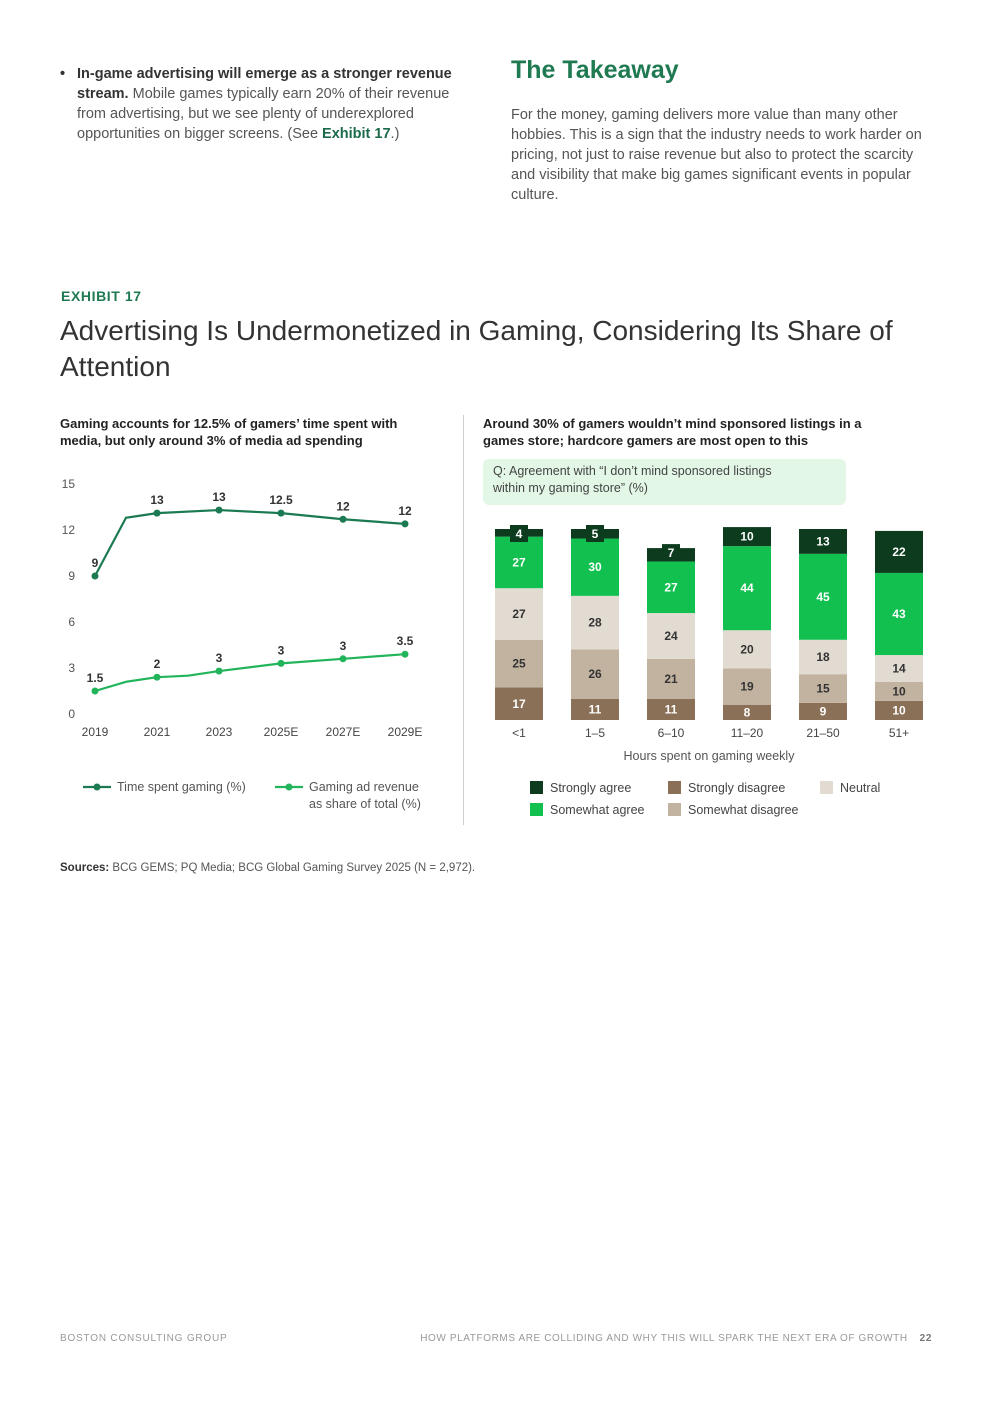 This screenshot has width=992, height=1403. What do you see at coordinates (69, 484) in the screenshot?
I see `y-tick-label: 15` at bounding box center [69, 484].